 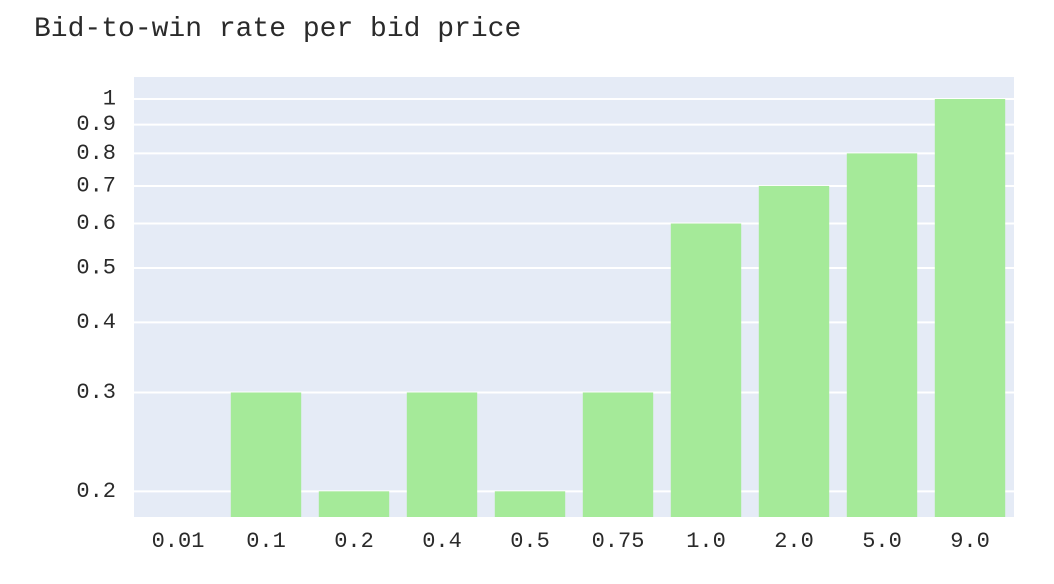 What do you see at coordinates (442, 541) in the screenshot?
I see `x-tick-label: 0.4` at bounding box center [442, 541].